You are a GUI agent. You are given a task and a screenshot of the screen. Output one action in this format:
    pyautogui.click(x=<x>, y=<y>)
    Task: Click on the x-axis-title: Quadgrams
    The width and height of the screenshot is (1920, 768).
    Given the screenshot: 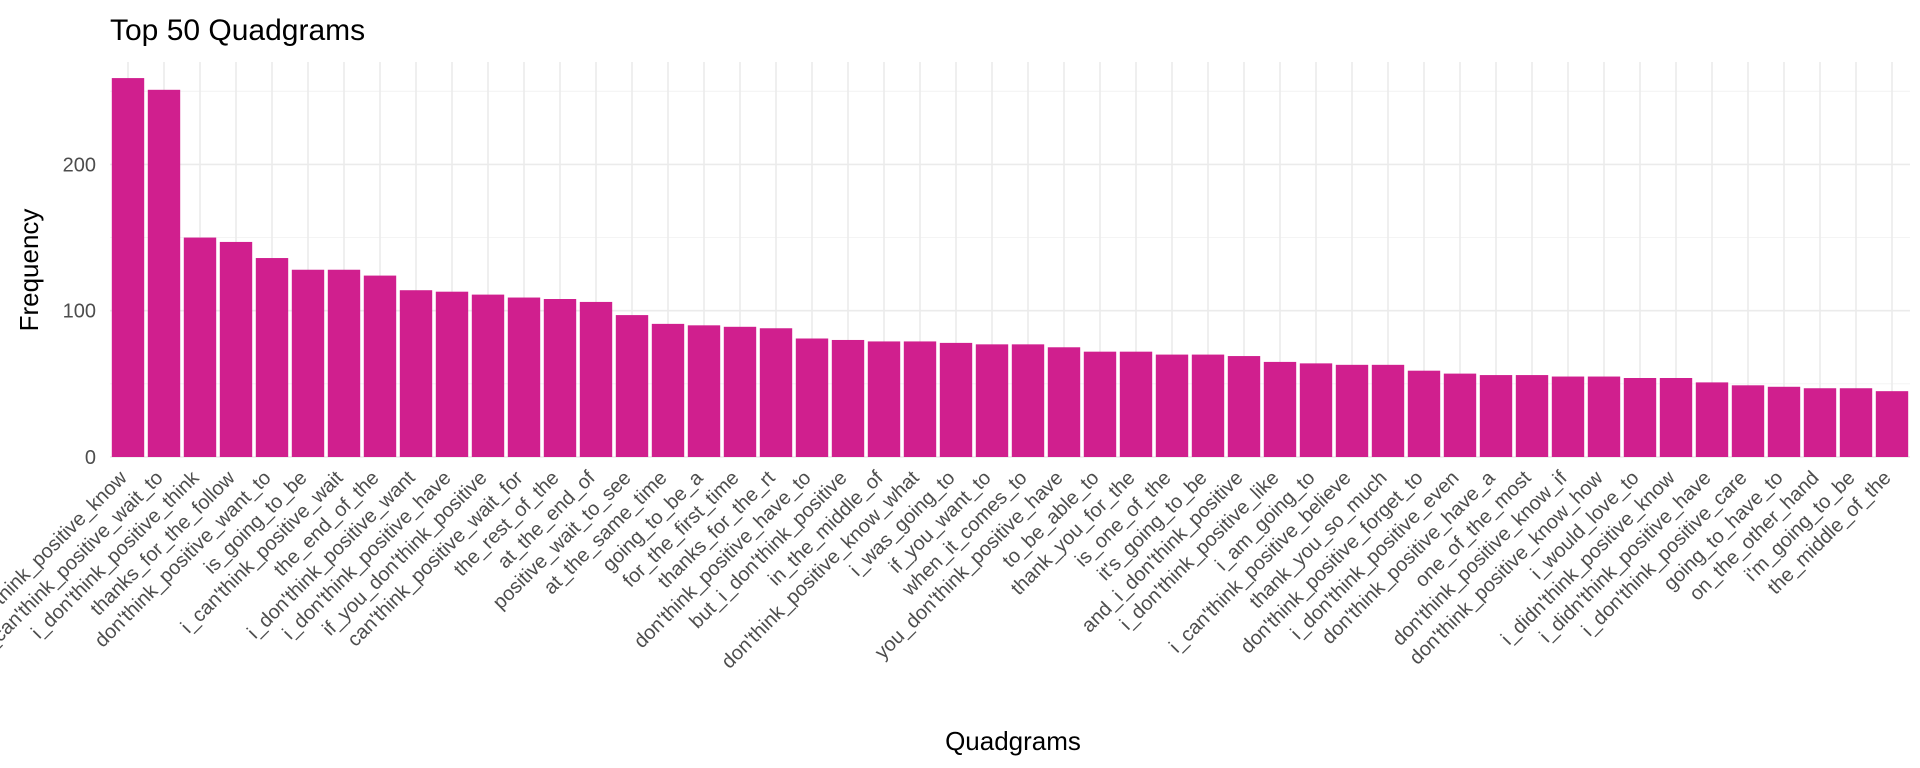 What is the action you would take?
    pyautogui.click(x=1013, y=741)
    